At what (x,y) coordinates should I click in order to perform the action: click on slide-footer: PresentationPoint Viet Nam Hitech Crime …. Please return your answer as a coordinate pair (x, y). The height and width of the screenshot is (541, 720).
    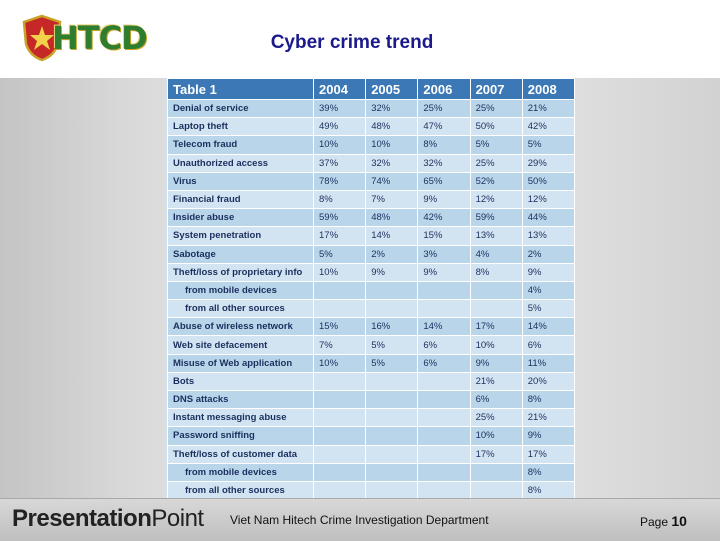
    Looking at the image, I should click on (360, 519).